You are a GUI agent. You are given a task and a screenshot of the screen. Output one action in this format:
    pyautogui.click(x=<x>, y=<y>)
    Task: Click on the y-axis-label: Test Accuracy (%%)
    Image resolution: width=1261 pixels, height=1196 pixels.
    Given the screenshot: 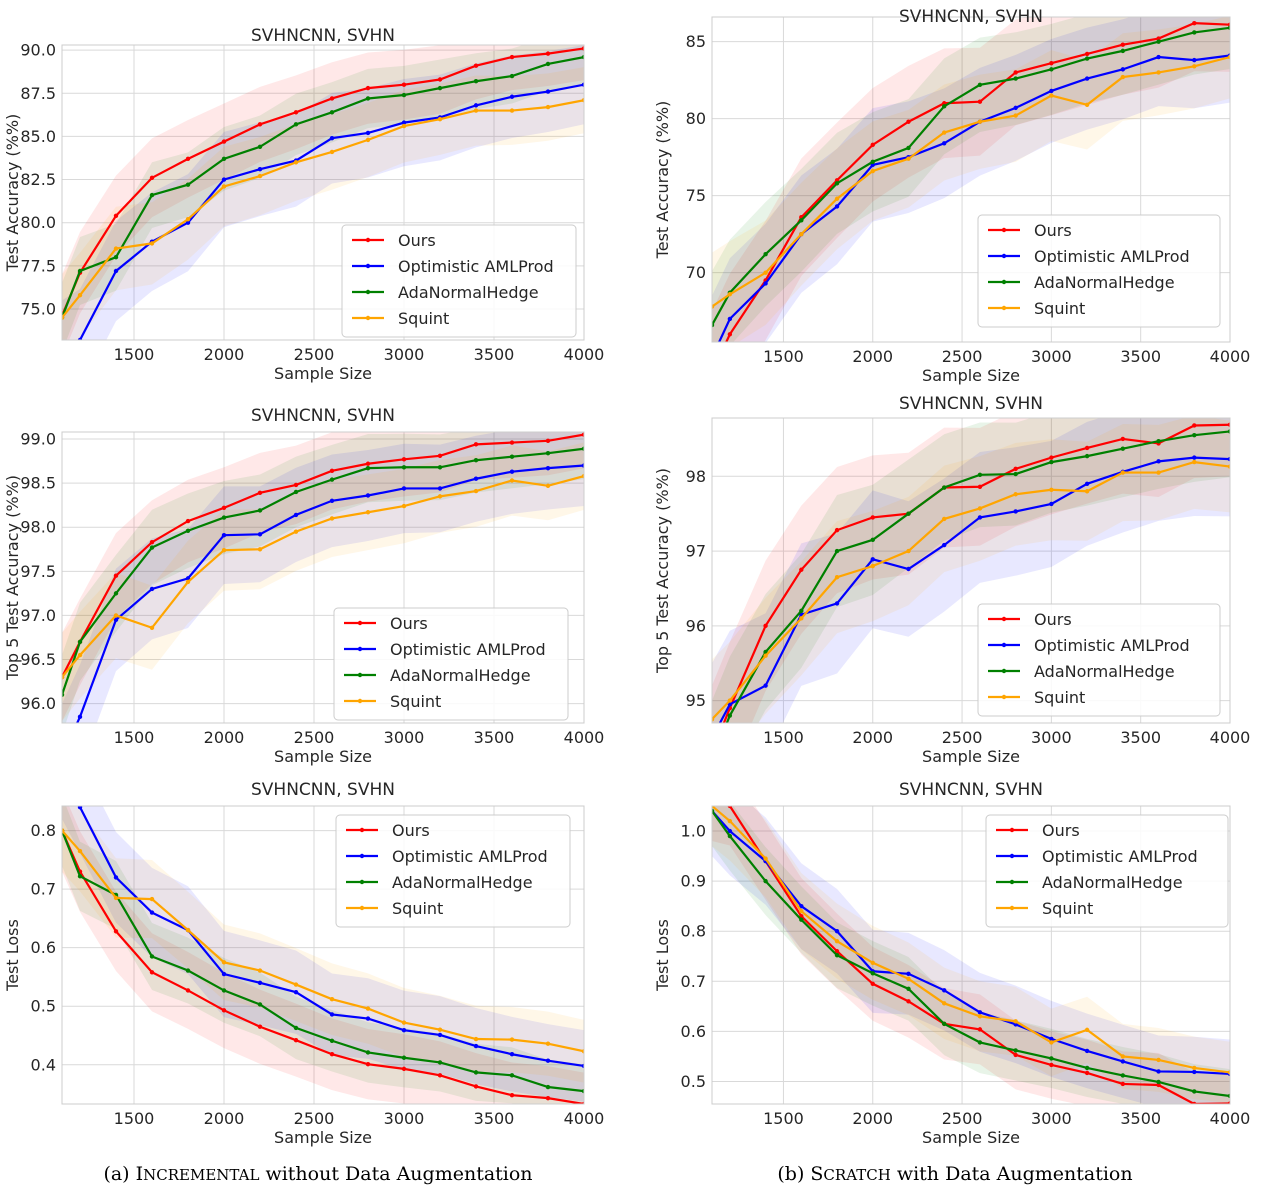 What is the action you would take?
    pyautogui.click(x=12, y=193)
    